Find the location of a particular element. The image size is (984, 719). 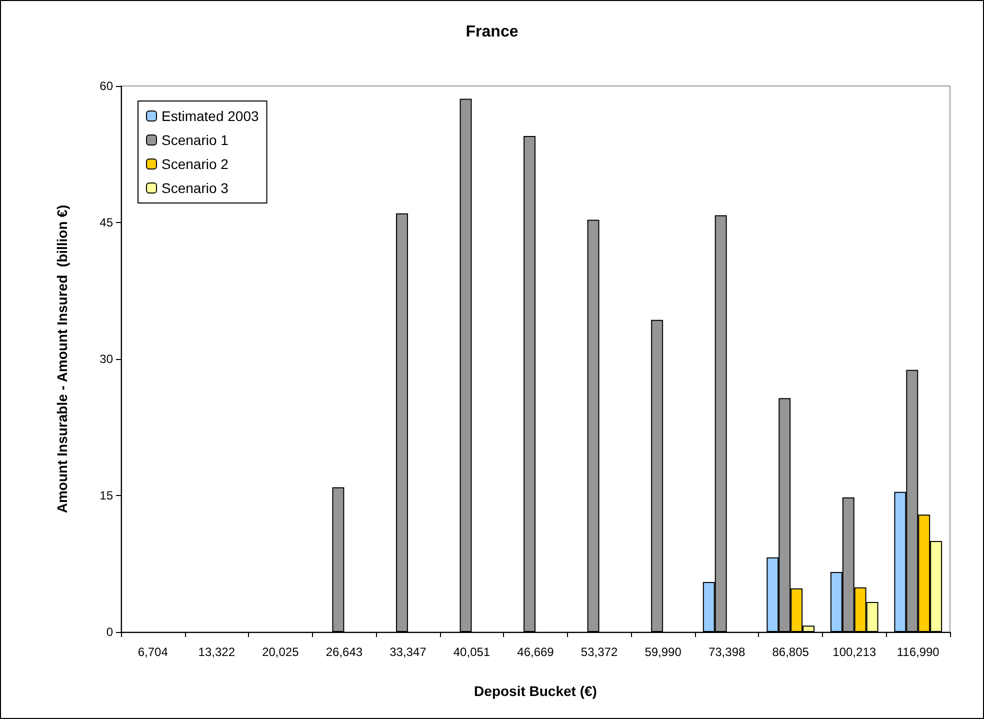

y-tick-label: 0 is located at coordinates (110, 632).